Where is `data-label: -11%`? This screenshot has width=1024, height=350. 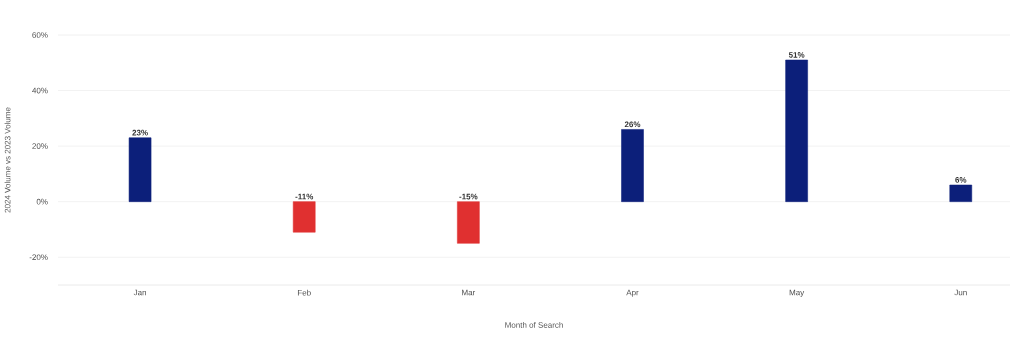 data-label: -11% is located at coordinates (304, 196).